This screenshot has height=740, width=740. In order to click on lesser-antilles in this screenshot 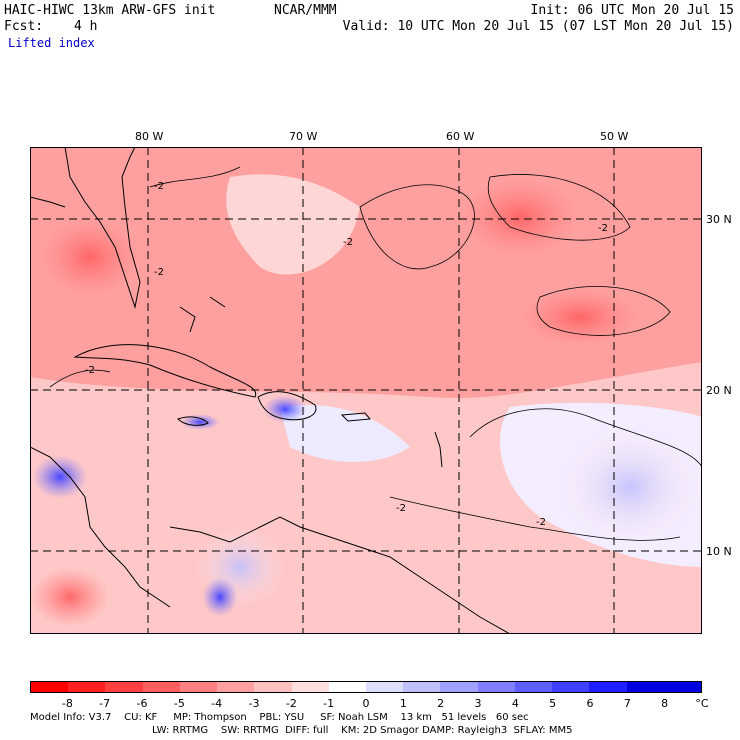, I will do `click(438, 449)`.